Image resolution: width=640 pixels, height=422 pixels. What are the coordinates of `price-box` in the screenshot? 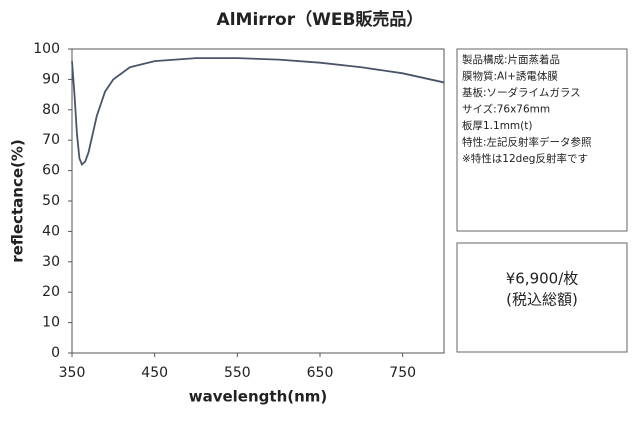 It's located at (542, 297).